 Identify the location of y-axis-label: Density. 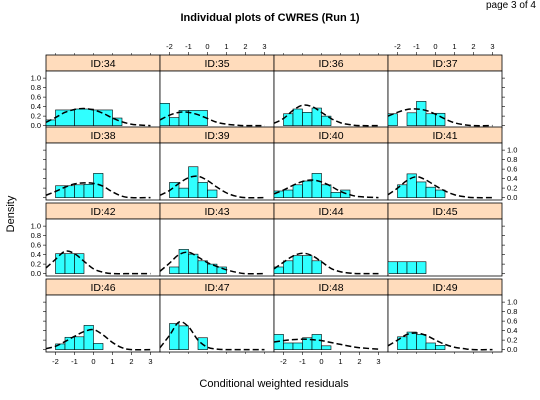
(11, 213).